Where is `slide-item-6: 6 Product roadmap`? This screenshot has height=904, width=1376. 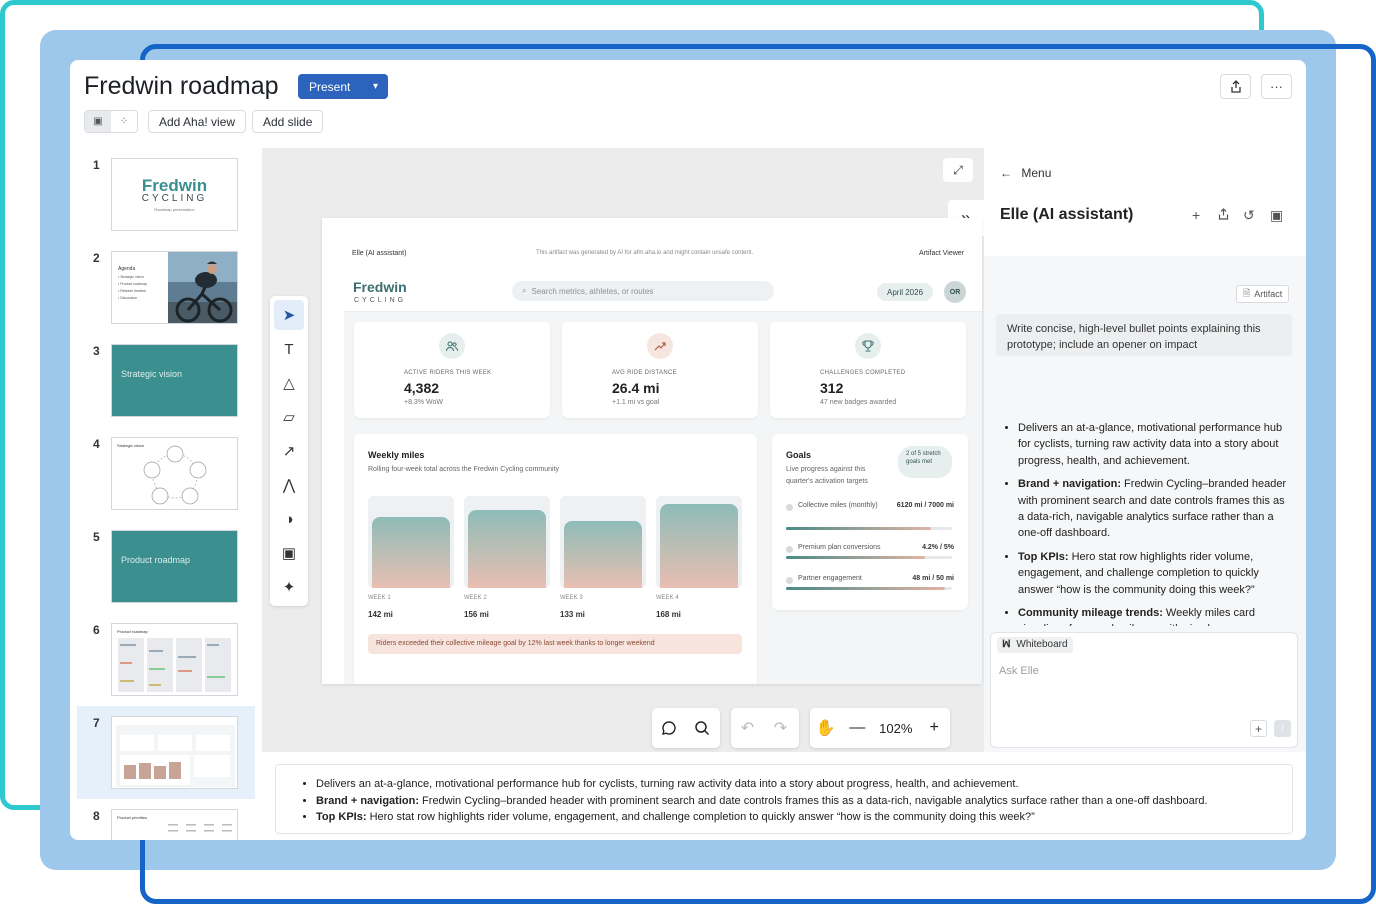 slide-item-6: 6 Product roadmap is located at coordinates (166, 659).